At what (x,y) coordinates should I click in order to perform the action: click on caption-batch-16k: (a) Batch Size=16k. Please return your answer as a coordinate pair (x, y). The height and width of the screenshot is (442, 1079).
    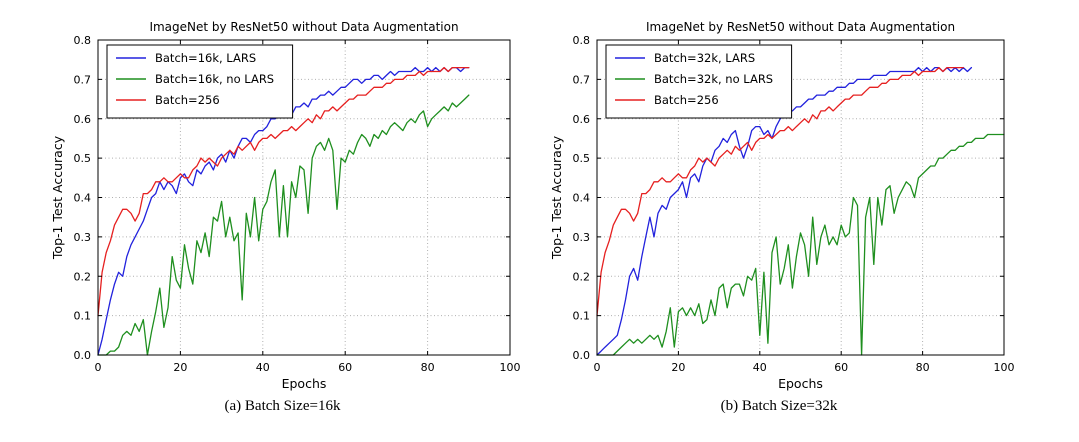
    Looking at the image, I should click on (282, 406).